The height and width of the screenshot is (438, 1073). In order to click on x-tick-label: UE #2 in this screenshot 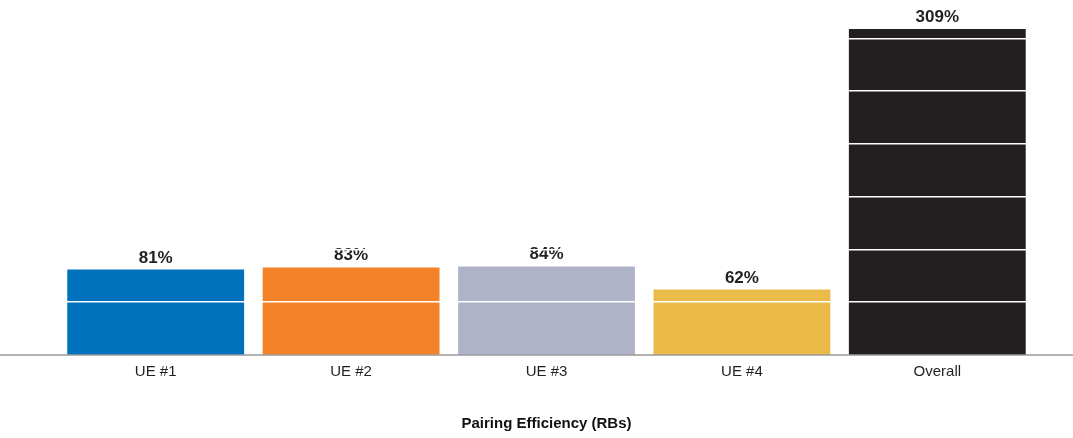, I will do `click(351, 371)`.